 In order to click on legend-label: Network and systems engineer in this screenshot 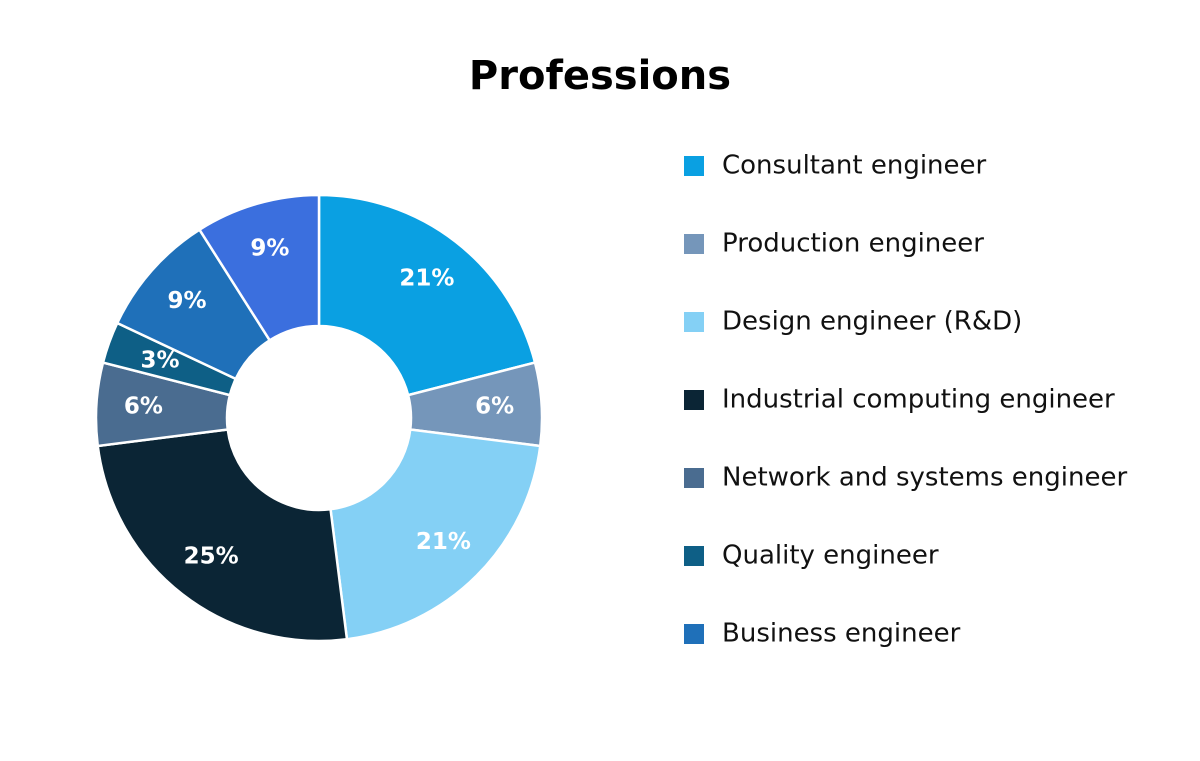, I will do `click(924, 478)`.